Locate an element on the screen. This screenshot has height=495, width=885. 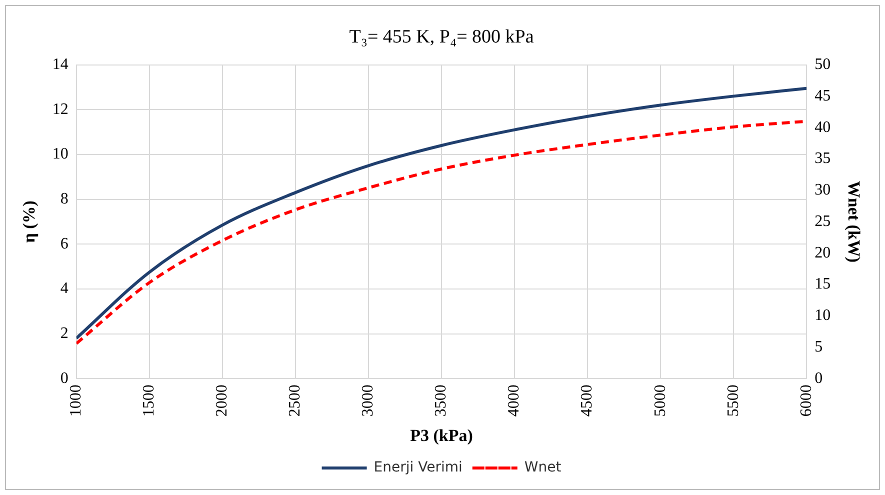
y2-tick-label: 15 is located at coordinates (822, 284).